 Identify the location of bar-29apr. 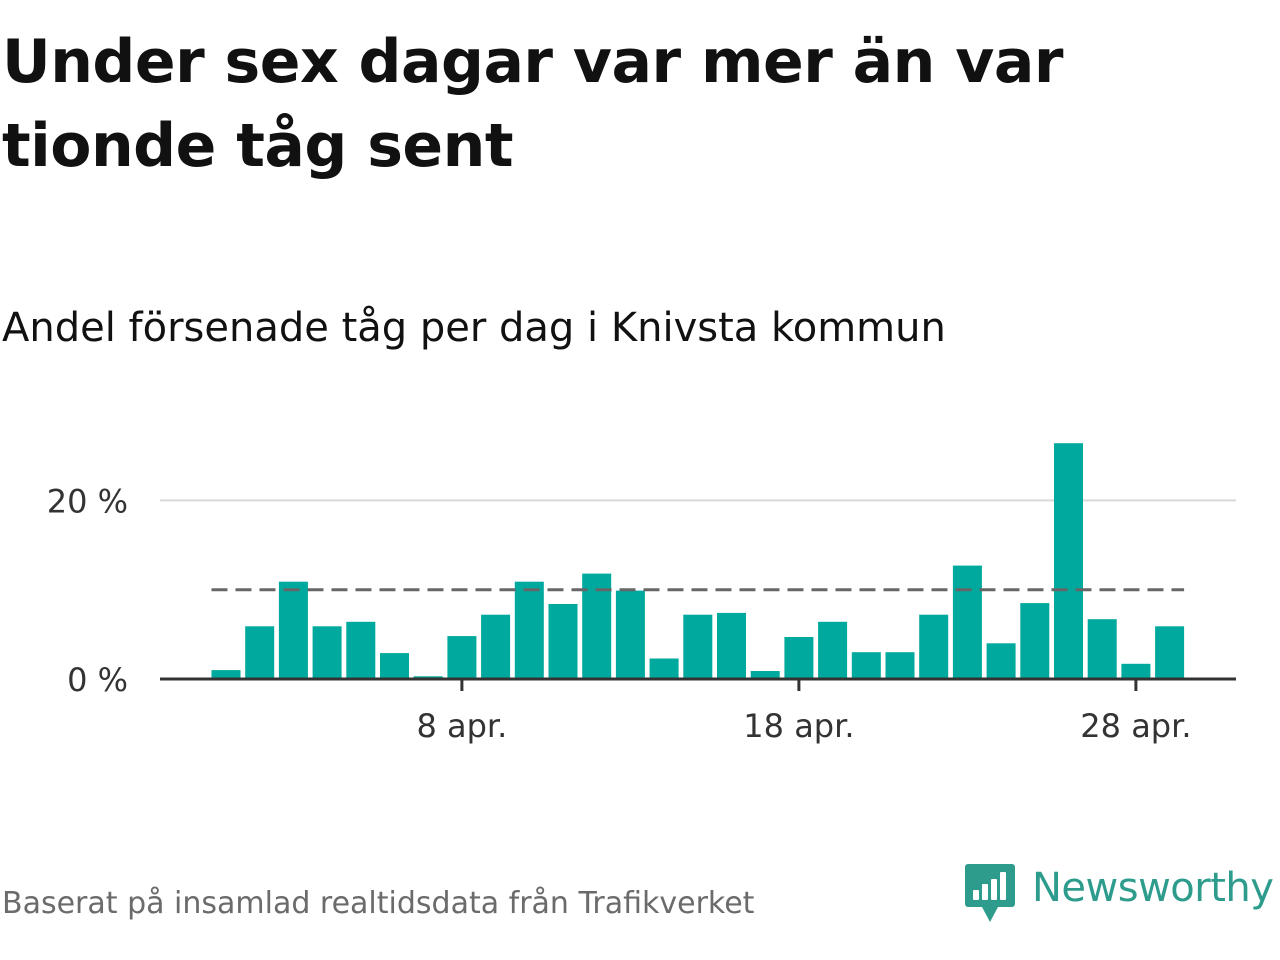
(1170, 652).